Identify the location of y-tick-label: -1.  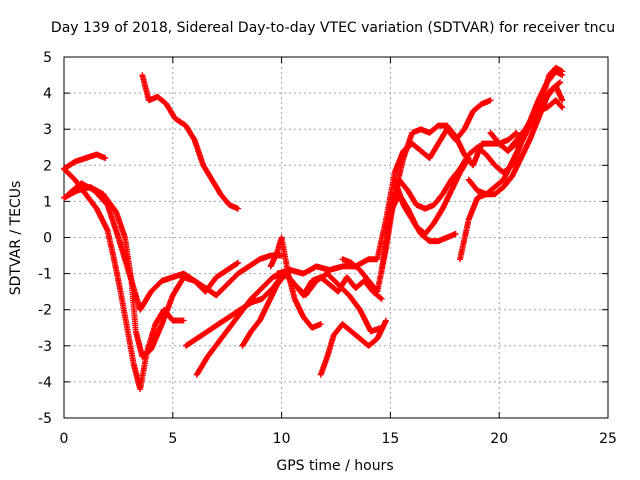
(45, 275).